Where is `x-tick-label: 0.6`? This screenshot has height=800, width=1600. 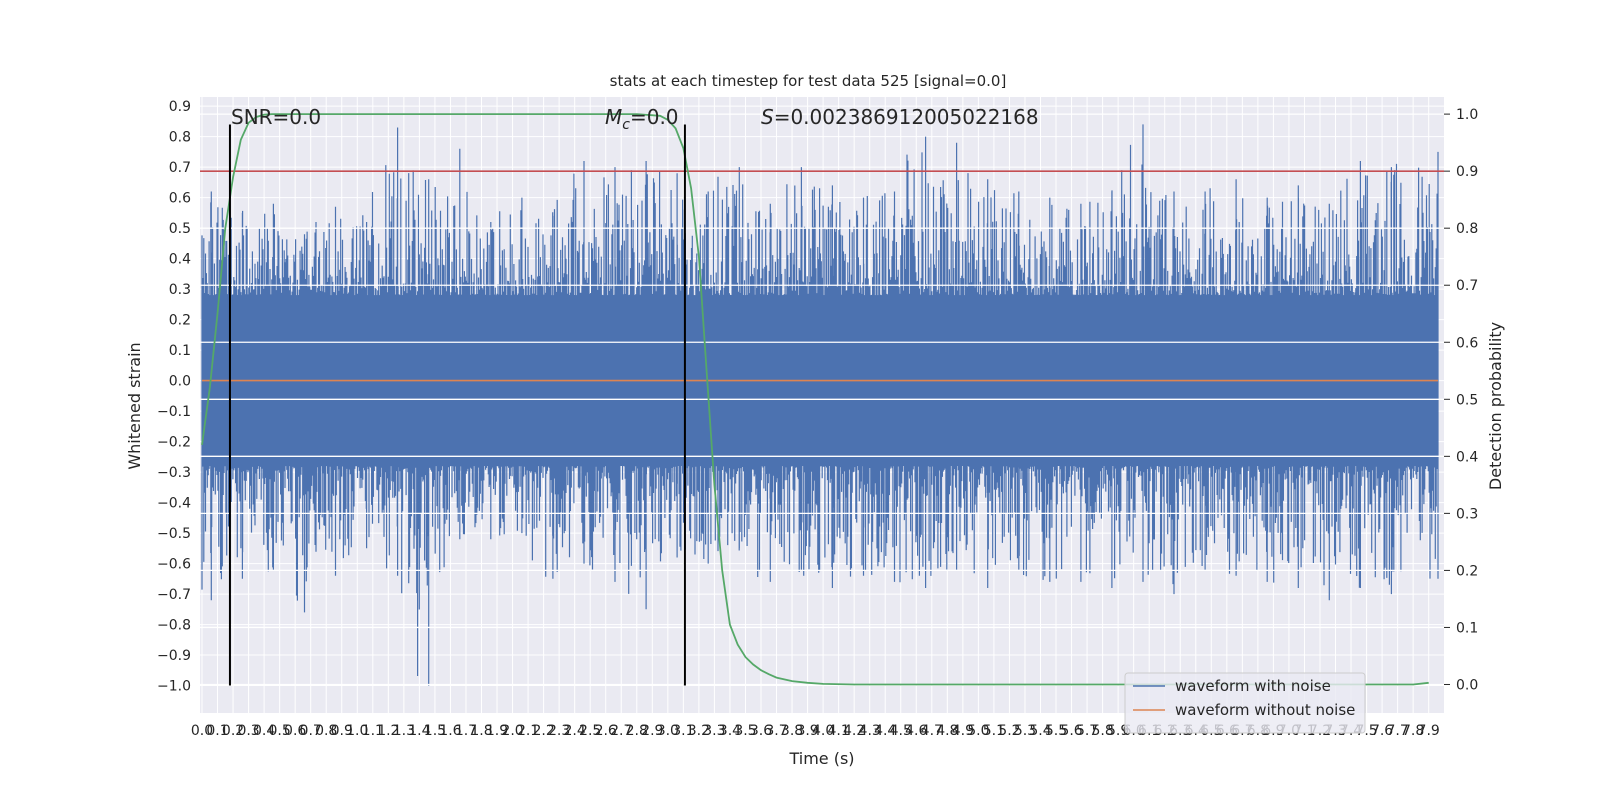
x-tick-label: 0.6 is located at coordinates (295, 731).